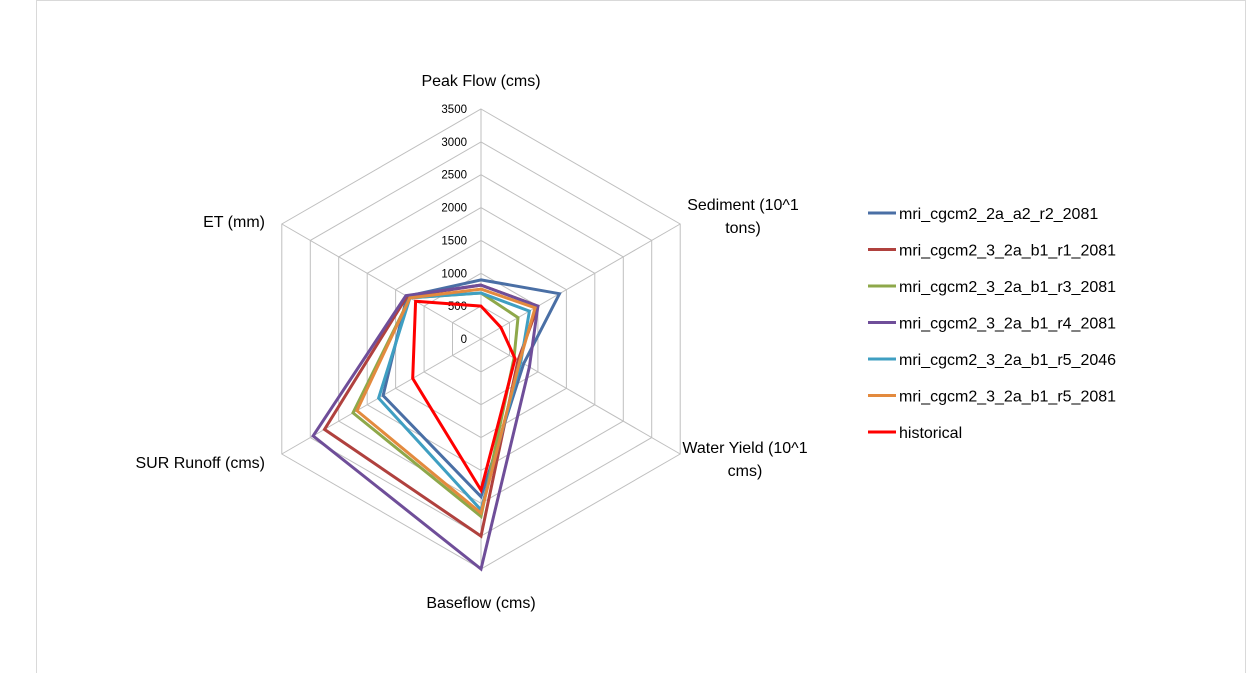 This screenshot has height=674, width=1247. I want to click on axis-label: Sediment (10^1 tons), so click(743, 217).